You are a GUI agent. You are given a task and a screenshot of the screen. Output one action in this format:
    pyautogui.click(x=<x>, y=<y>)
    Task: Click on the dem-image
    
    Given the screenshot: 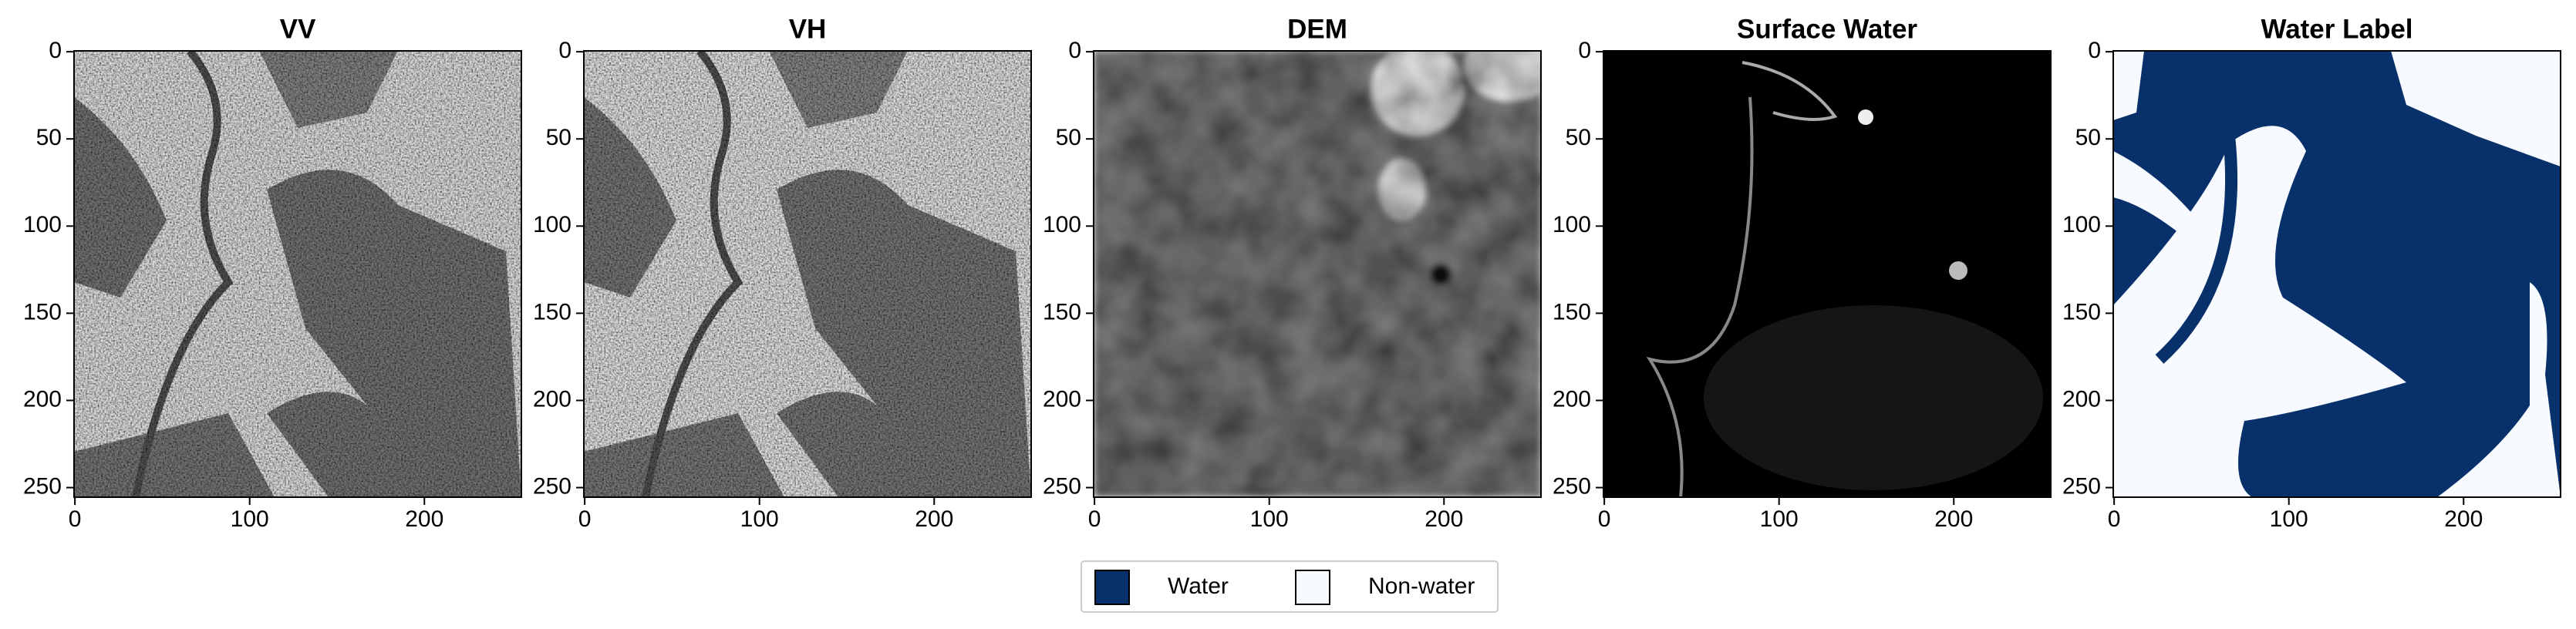 What is the action you would take?
    pyautogui.click(x=1317, y=274)
    